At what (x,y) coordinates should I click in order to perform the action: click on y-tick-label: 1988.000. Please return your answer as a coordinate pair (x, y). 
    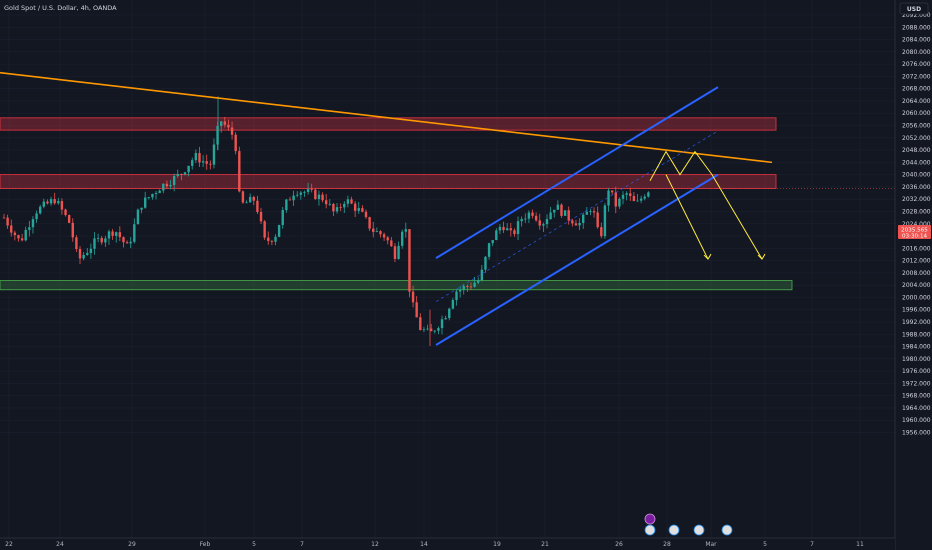
    Looking at the image, I should click on (916, 334).